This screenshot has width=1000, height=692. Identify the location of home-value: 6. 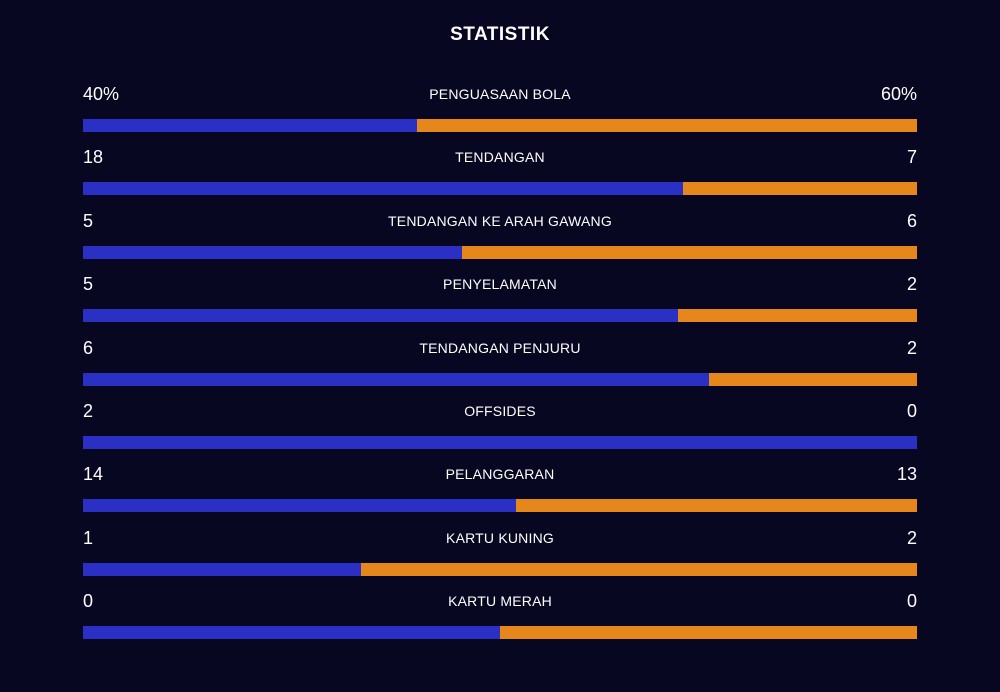
(88, 347).